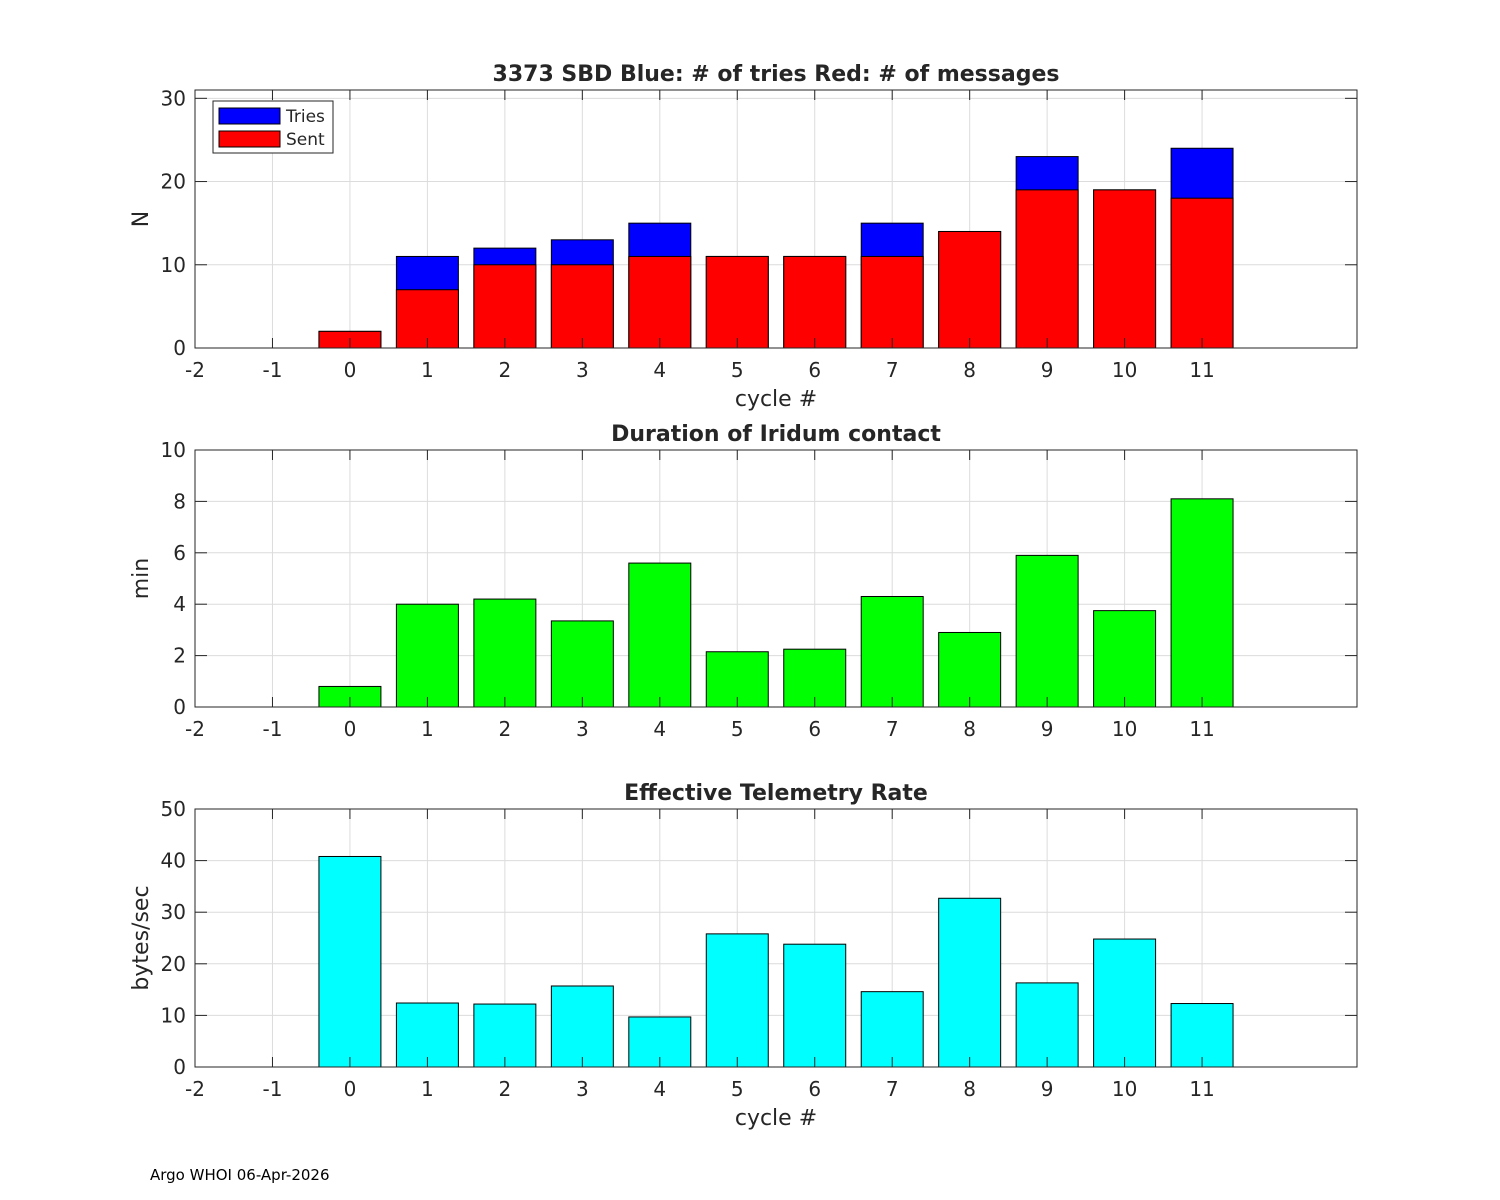 The height and width of the screenshot is (1200, 1500). I want to click on y-tick-label: 4, so click(179, 604).